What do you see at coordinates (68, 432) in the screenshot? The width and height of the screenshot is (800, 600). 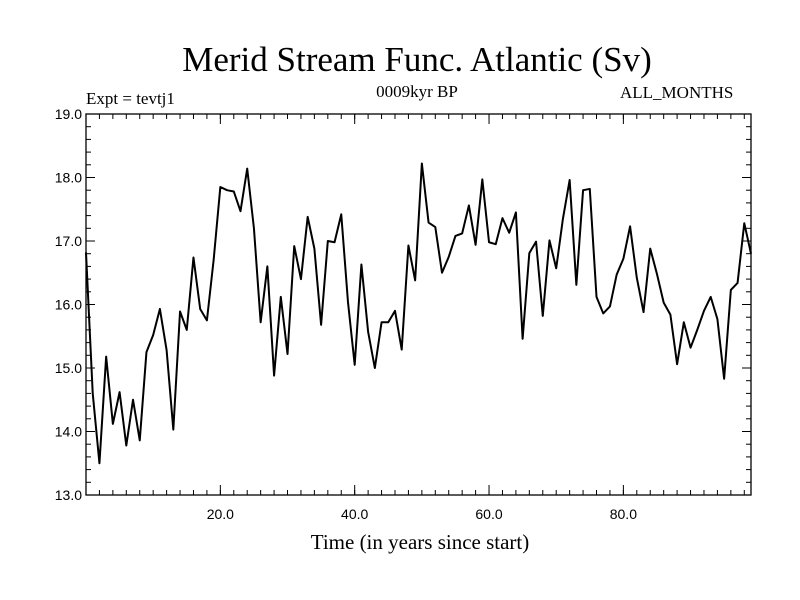 I see `y-tick-label: 14.0` at bounding box center [68, 432].